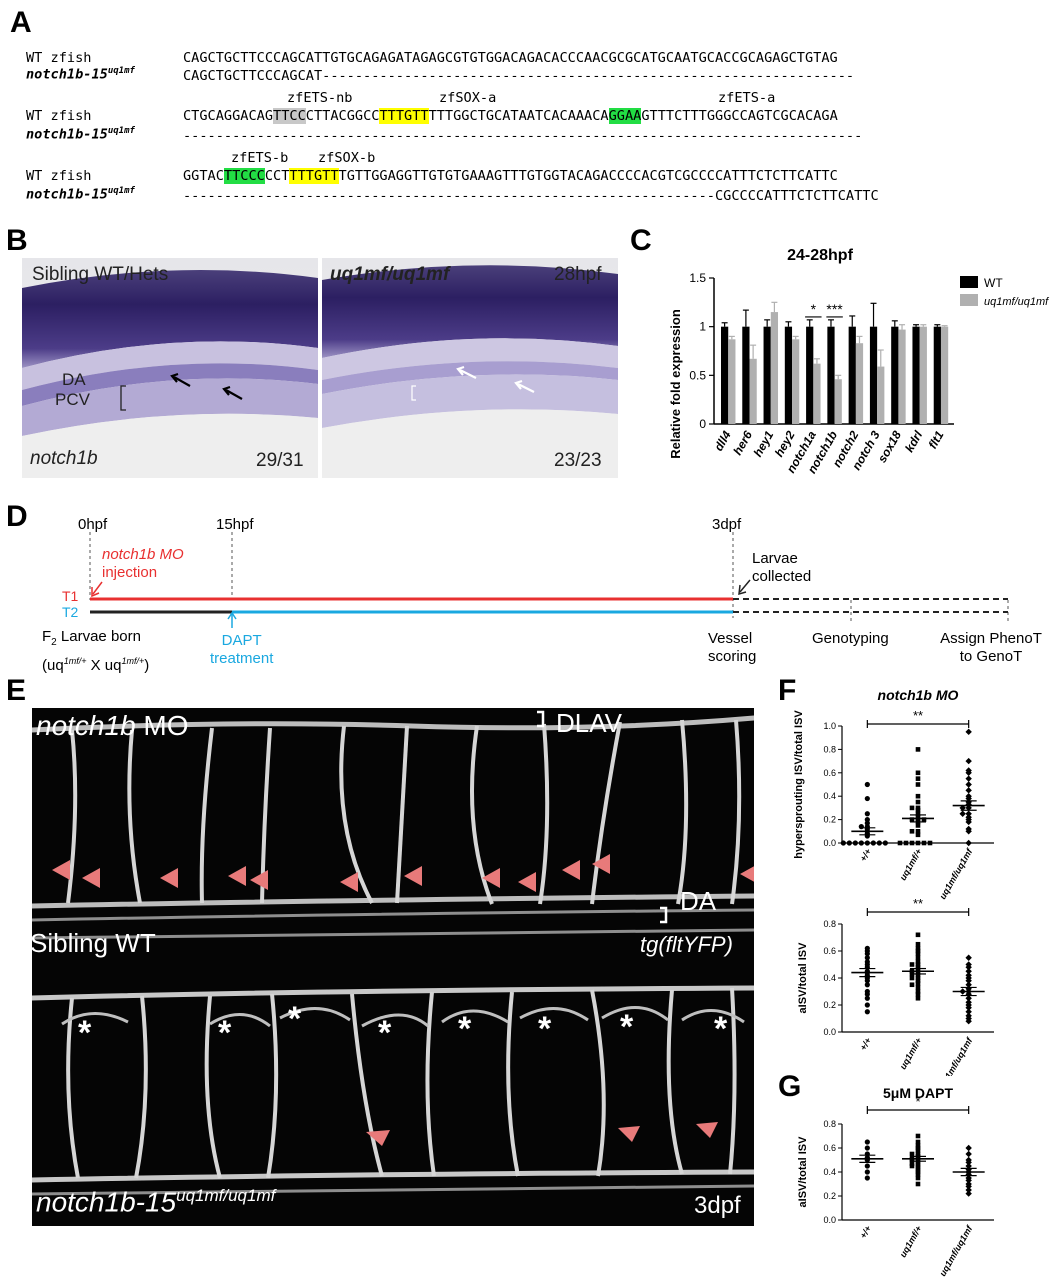 The height and width of the screenshot is (1280, 1061). What do you see at coordinates (834, 309) in the screenshot?
I see `c-sig-label: ***` at bounding box center [834, 309].